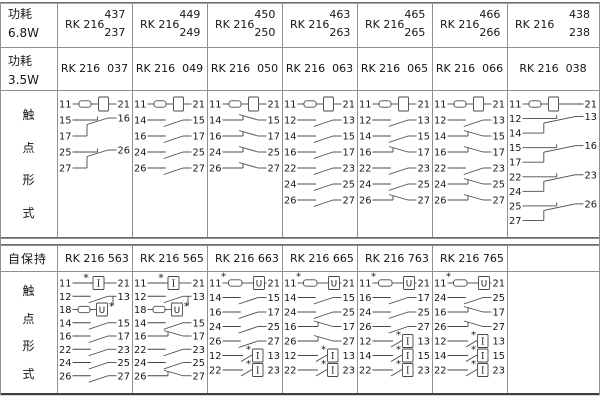 This screenshot has height=400, width=600. Describe the element at coordinates (244, 163) in the screenshot. I see `contact-diagram-top: 11 21 14 15 16 17 24 25 26 27` at that location.